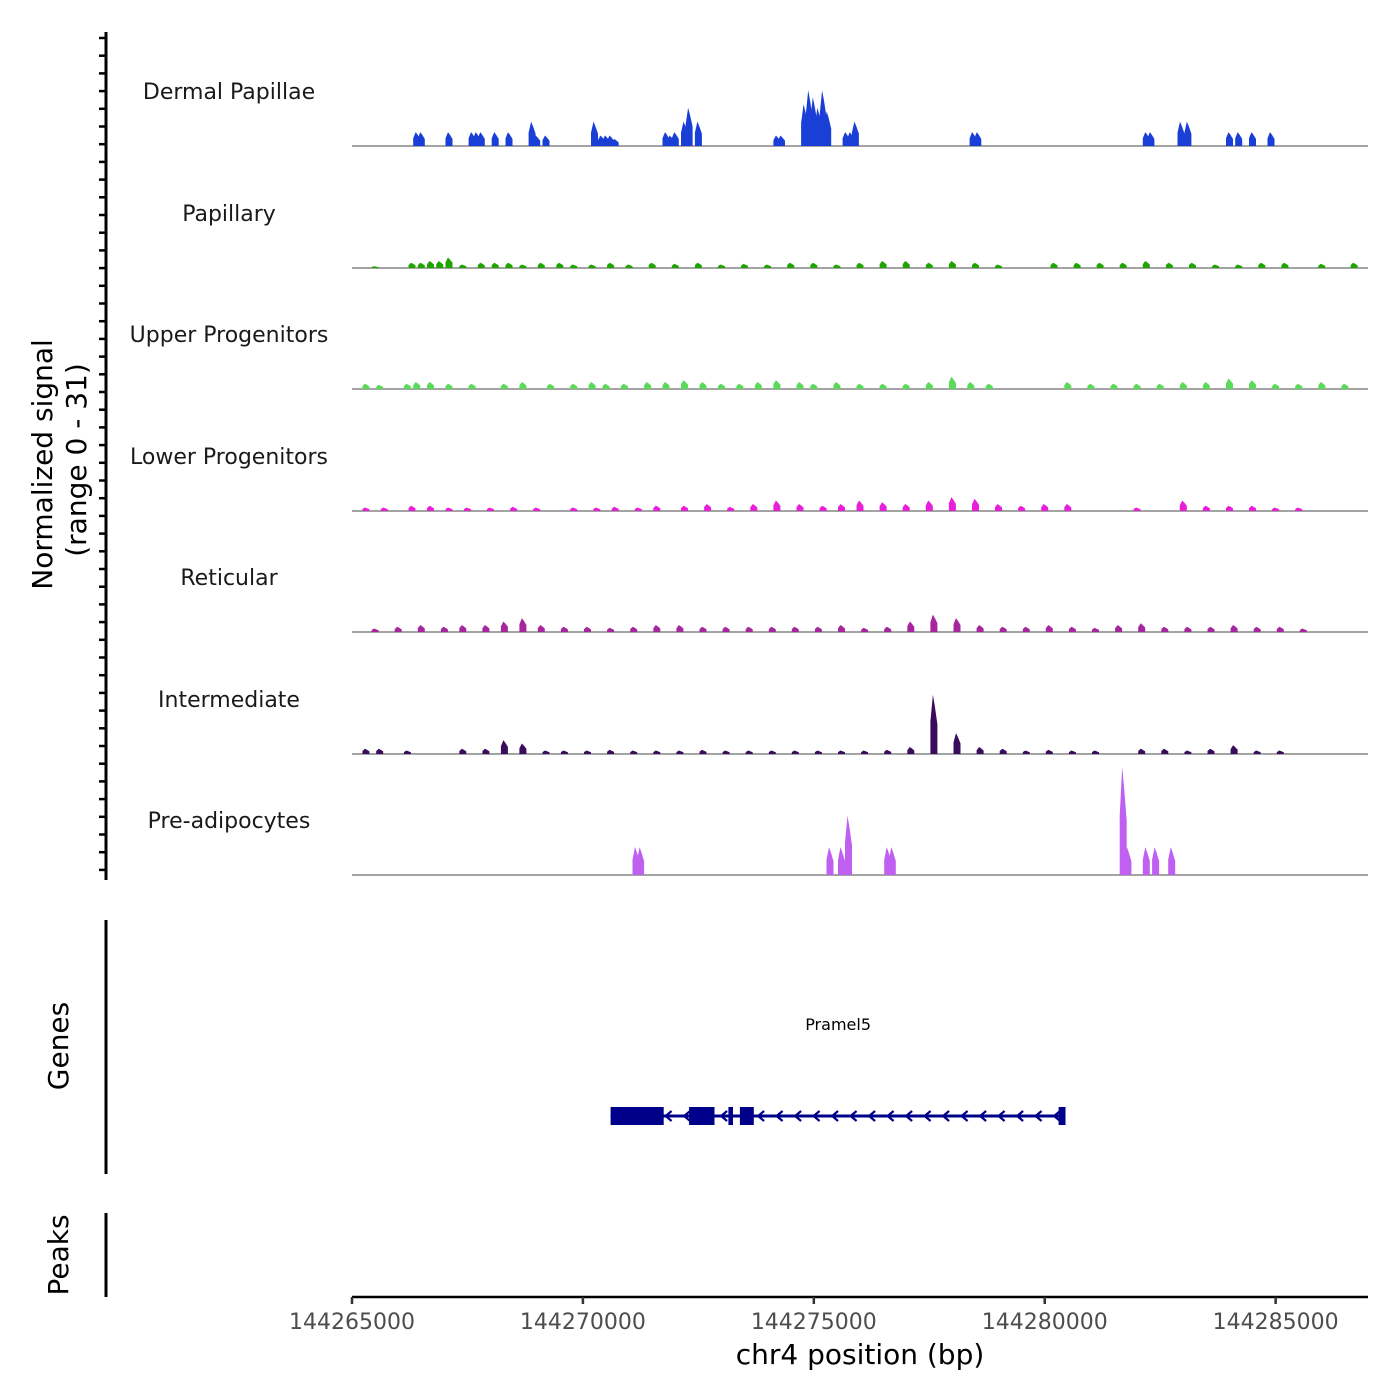 This screenshot has width=1400, height=1400. What do you see at coordinates (102, 454) in the screenshot?
I see `coverage-y-axis-ticks` at bounding box center [102, 454].